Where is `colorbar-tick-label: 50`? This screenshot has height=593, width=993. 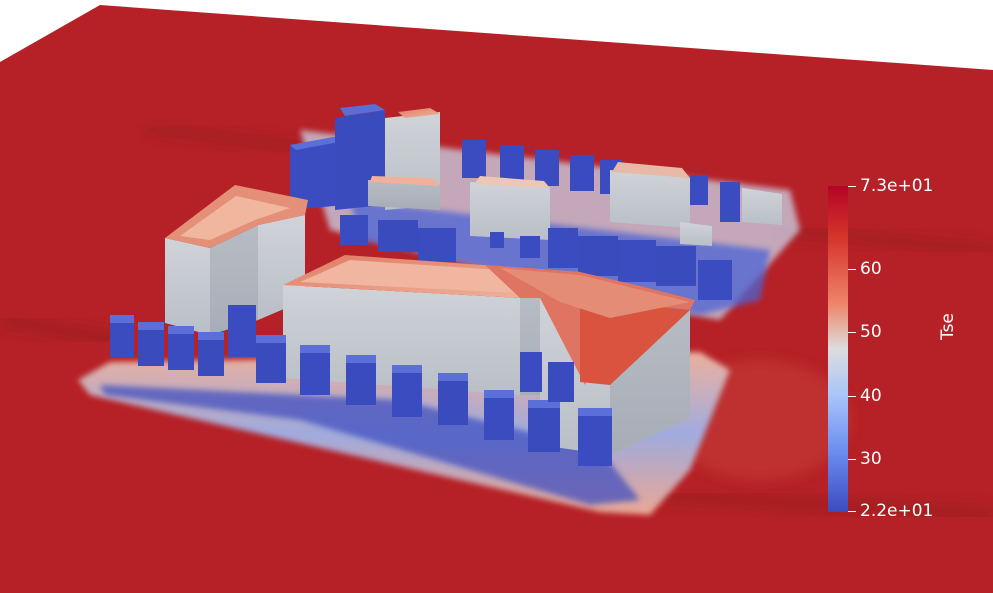 colorbar-tick-label: 50 is located at coordinates (871, 332).